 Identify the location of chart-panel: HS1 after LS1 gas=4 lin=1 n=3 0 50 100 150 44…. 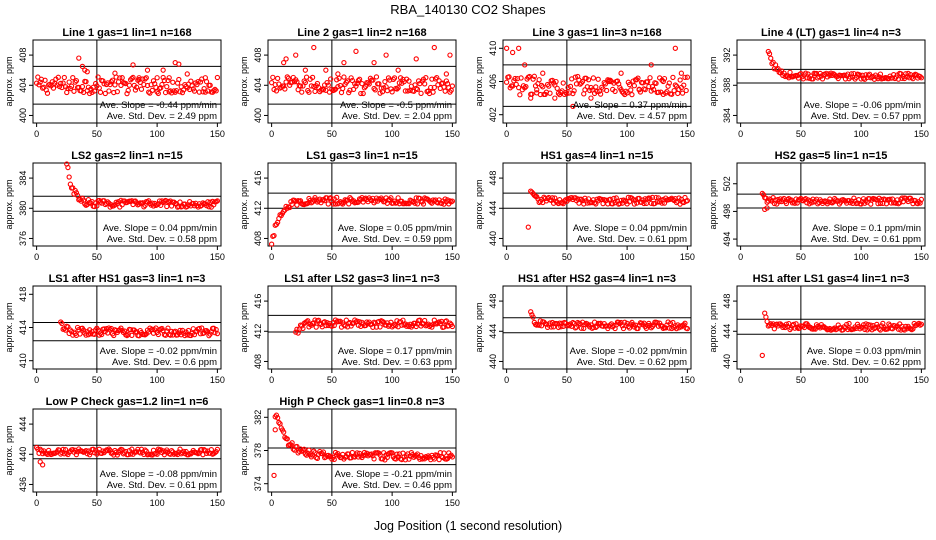
(818, 329).